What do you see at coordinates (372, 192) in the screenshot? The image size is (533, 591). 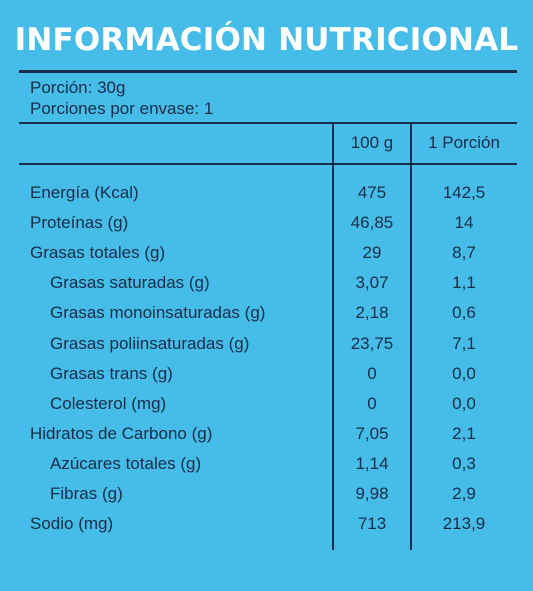 I see `value-per-100g: 475` at bounding box center [372, 192].